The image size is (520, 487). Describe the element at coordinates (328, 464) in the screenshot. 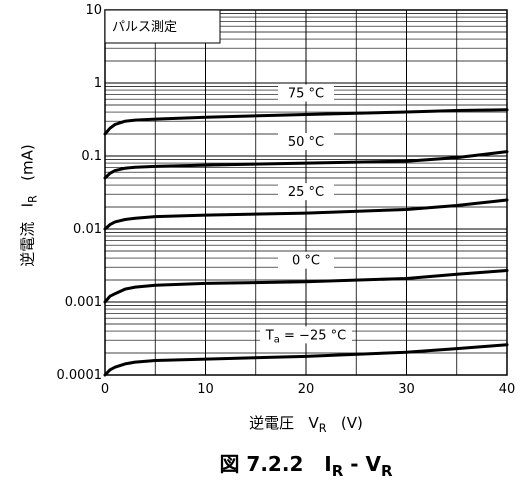

I see `caption-lhs: I` at that location.